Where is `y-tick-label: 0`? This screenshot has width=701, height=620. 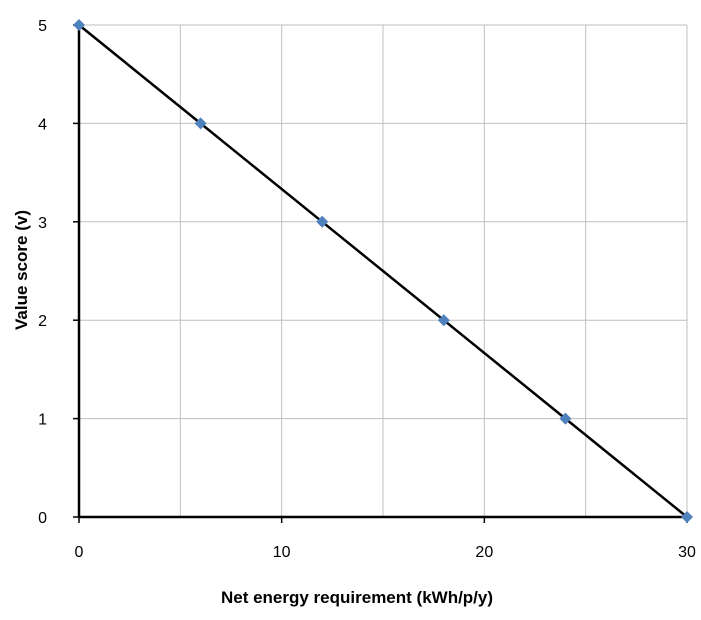 y-tick-label: 0 is located at coordinates (42, 518).